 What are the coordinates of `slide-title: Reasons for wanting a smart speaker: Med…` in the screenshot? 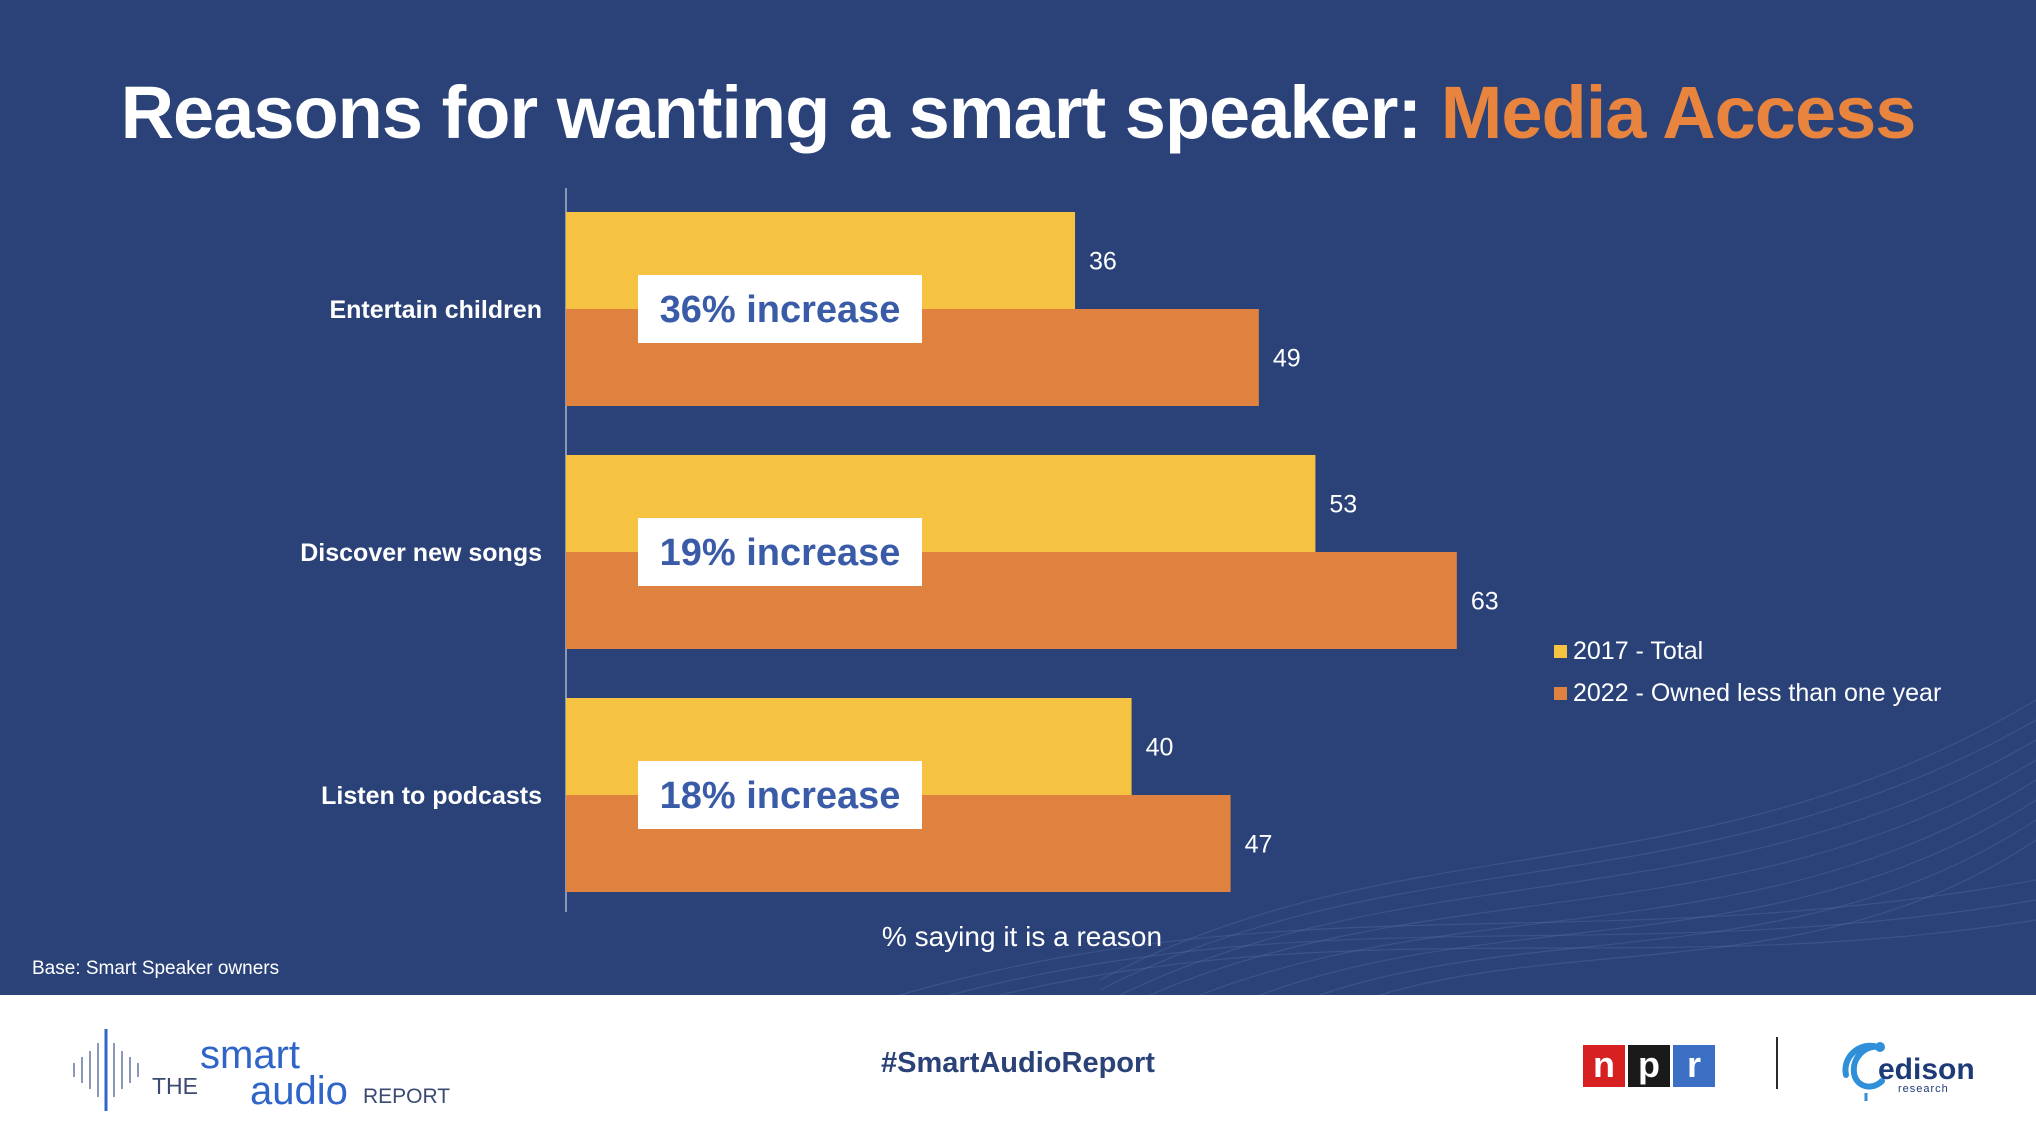 It's located at (1018, 112).